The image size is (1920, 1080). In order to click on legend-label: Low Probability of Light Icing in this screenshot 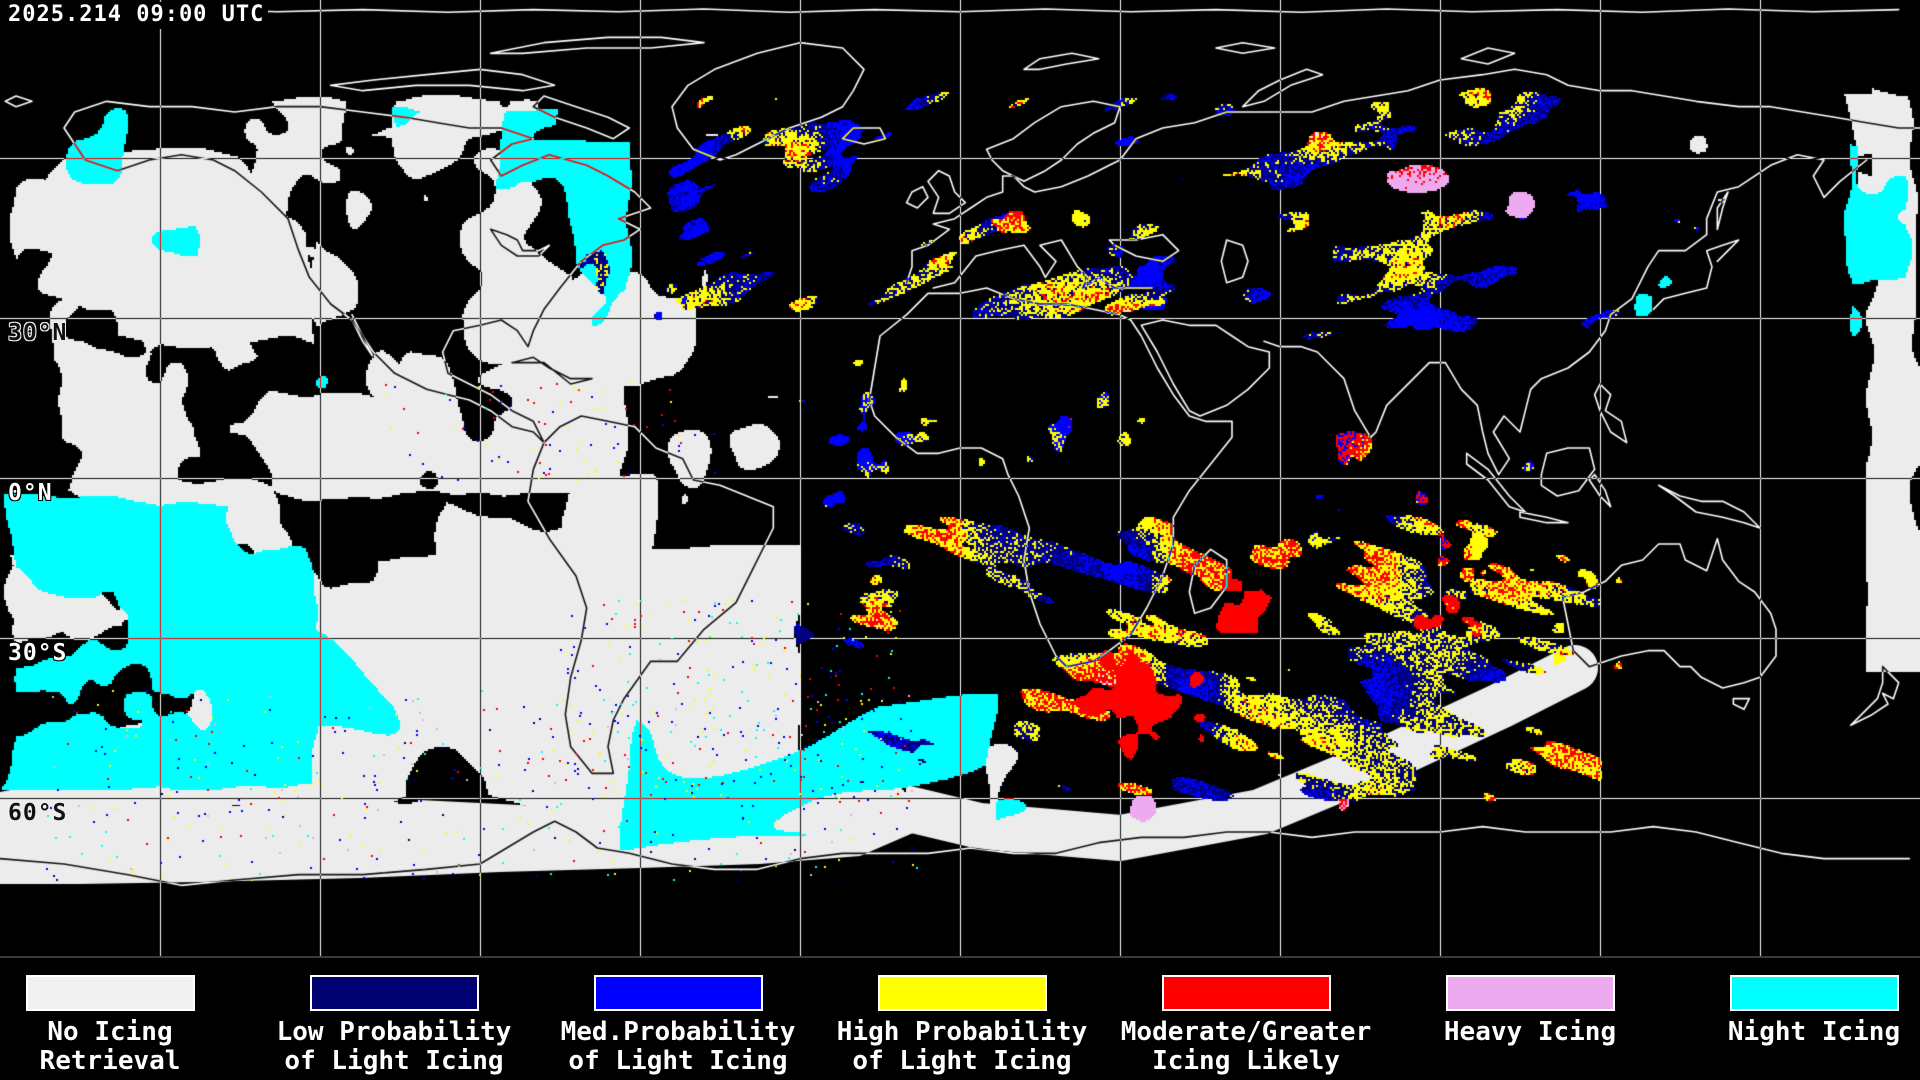, I will do `click(394, 1046)`.